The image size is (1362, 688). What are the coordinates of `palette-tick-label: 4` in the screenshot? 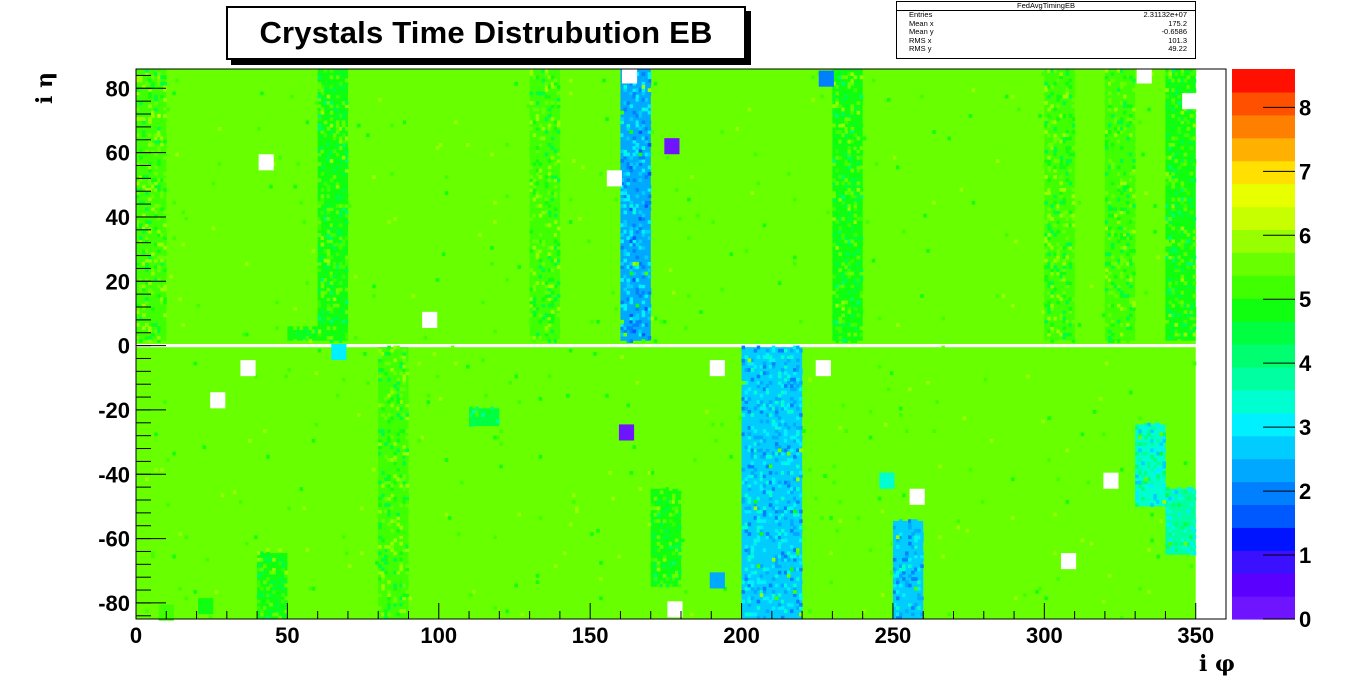 It's located at (1305, 363).